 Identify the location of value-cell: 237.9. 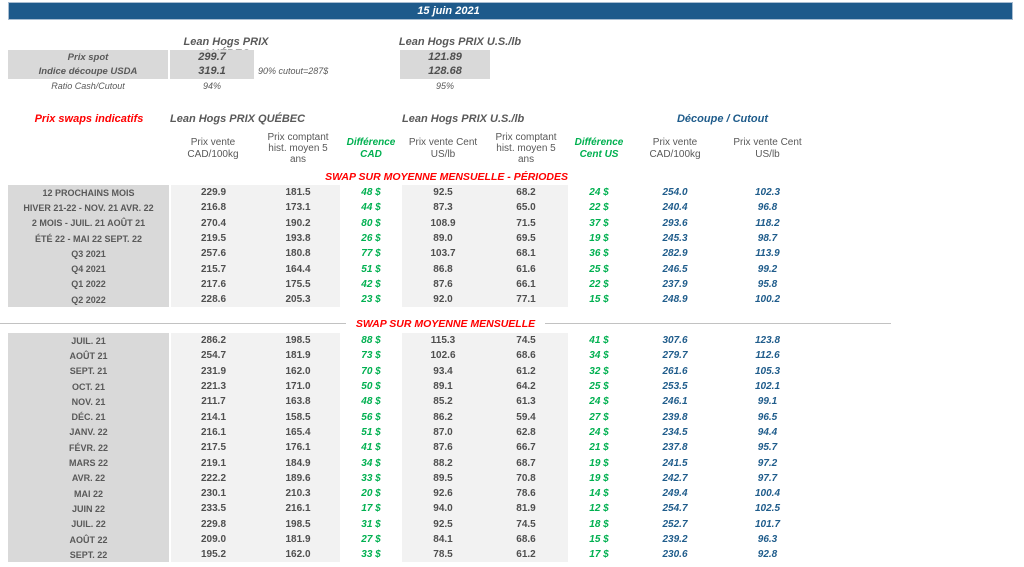
(675, 284).